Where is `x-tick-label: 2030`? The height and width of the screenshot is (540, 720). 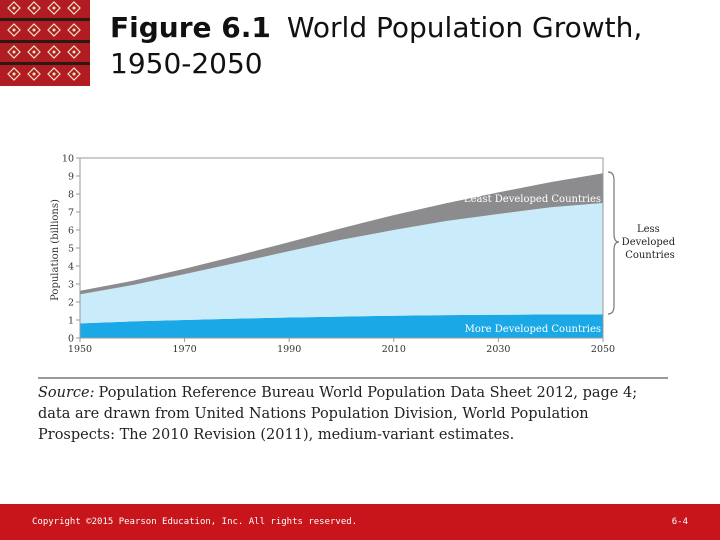
x-tick-label: 2030 is located at coordinates (498, 349).